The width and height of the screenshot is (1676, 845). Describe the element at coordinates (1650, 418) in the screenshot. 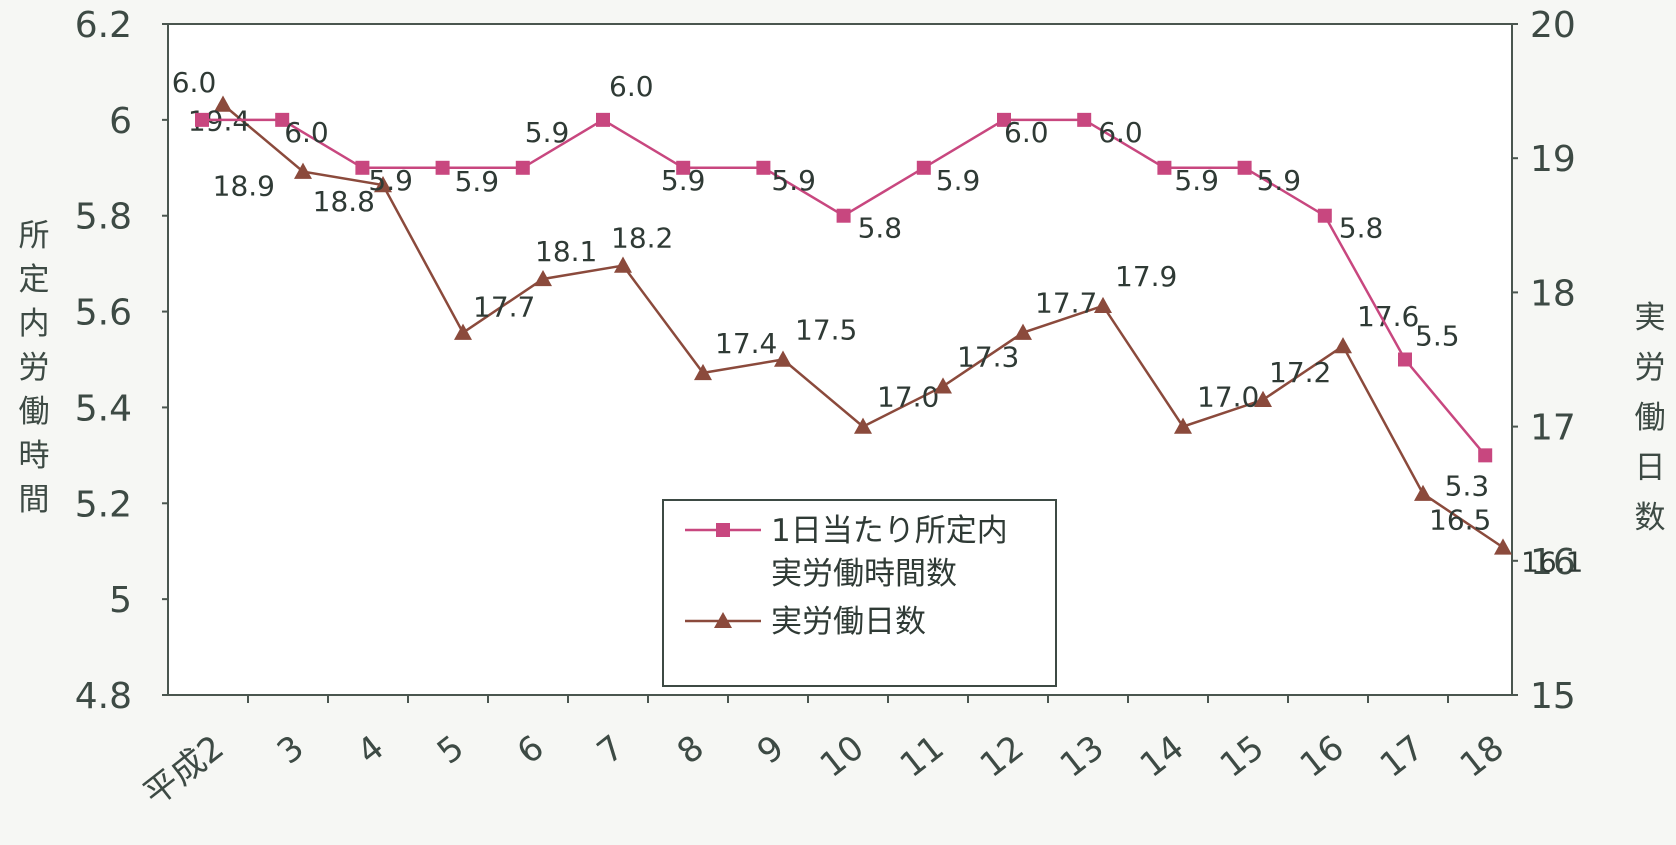

I see `right-axis-title-char: 働` at that location.